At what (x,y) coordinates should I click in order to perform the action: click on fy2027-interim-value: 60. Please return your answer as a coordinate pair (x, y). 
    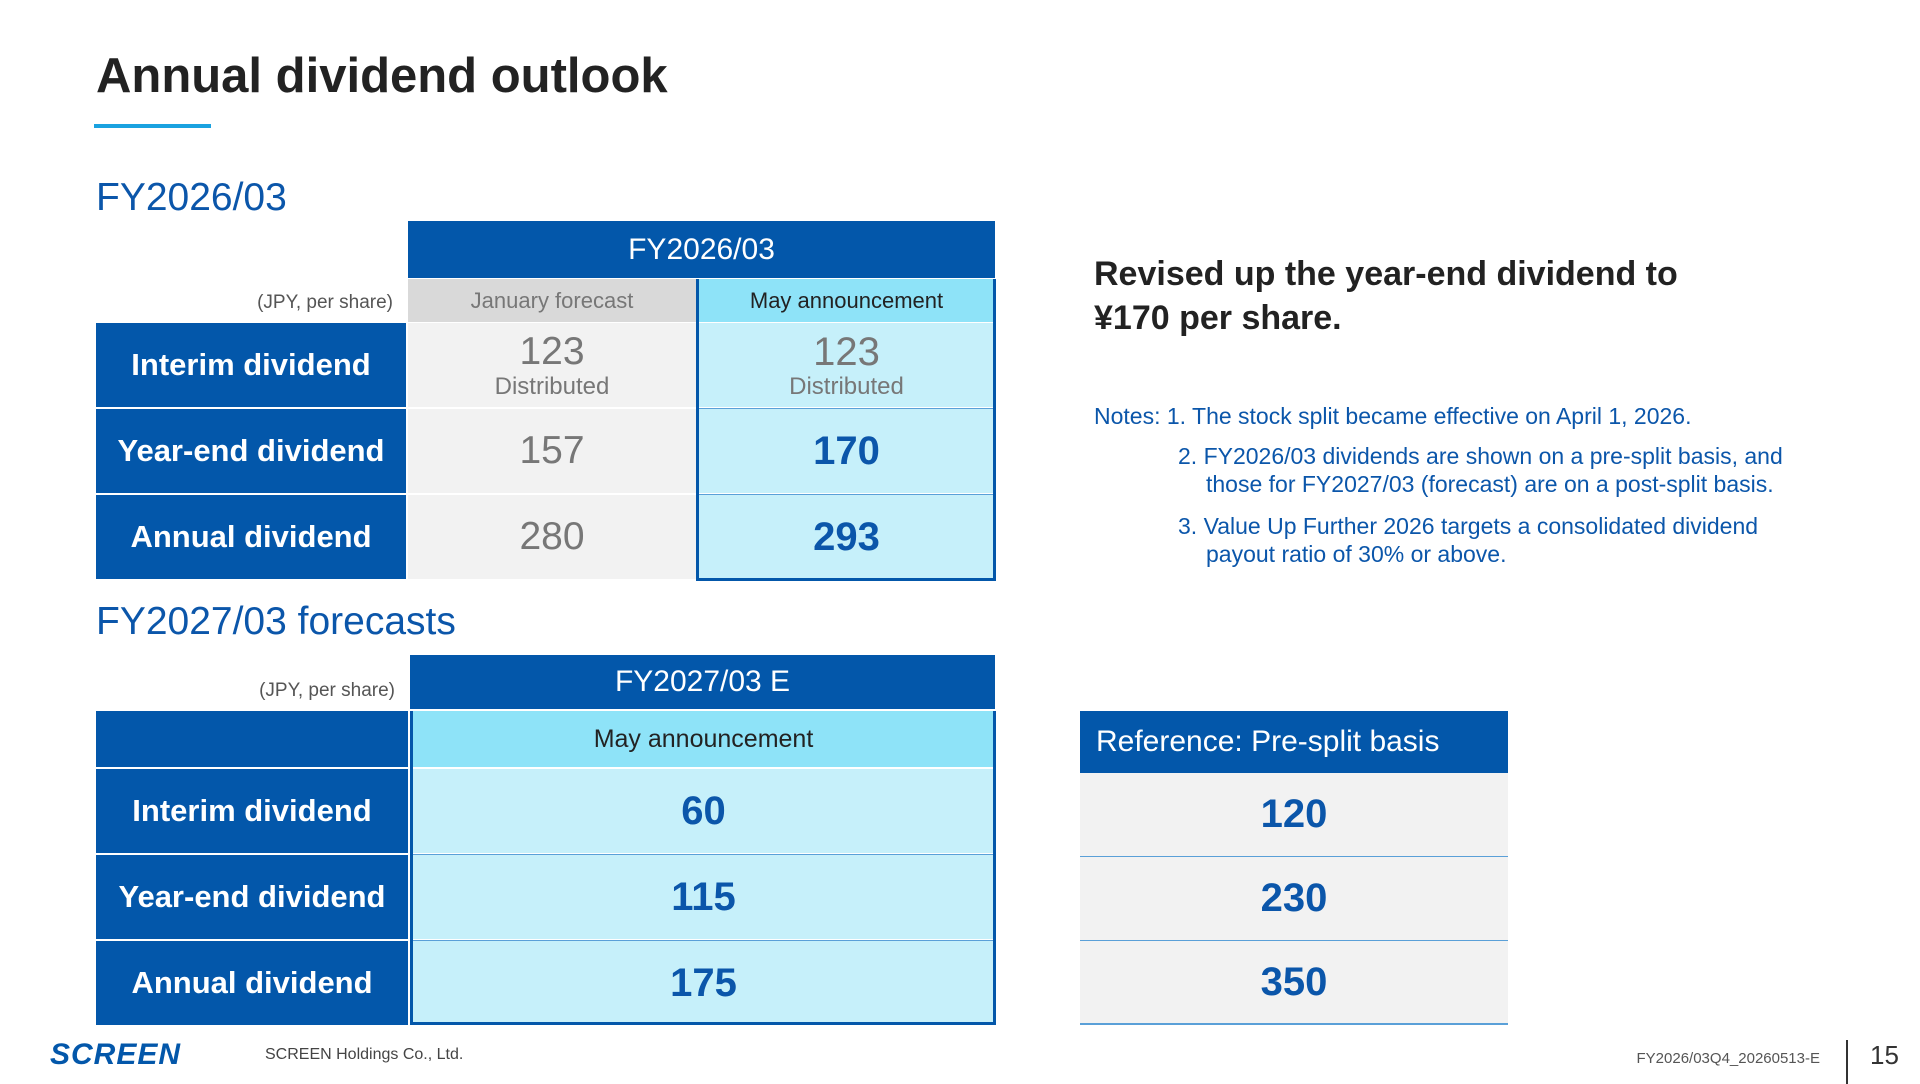
    Looking at the image, I should click on (703, 811).